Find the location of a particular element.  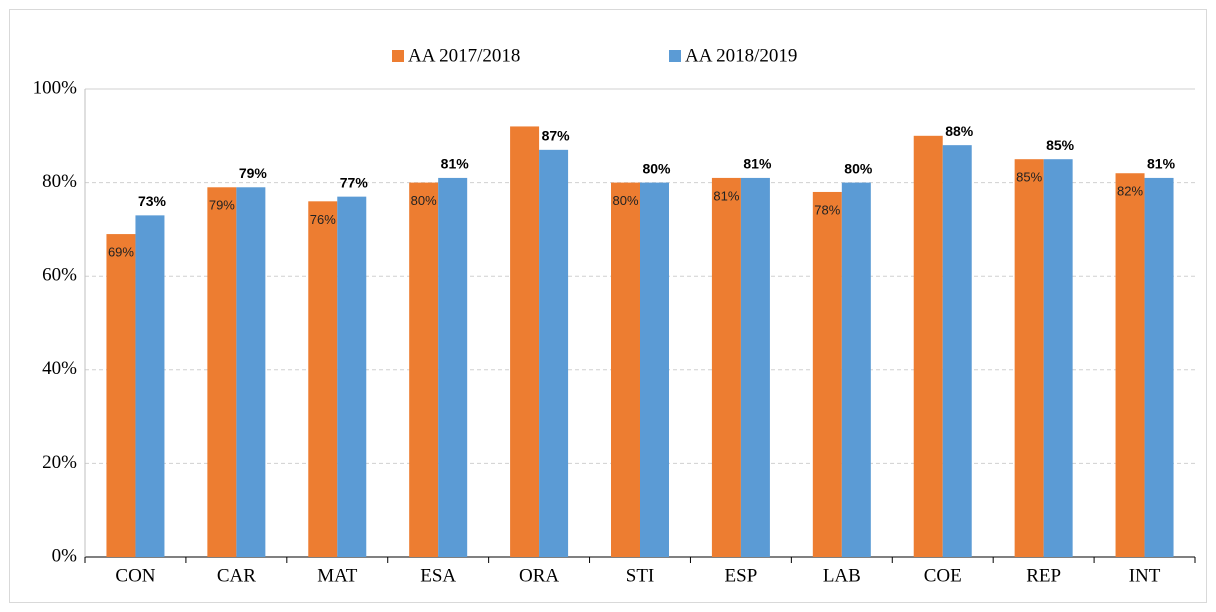

x-tick-label: REP is located at coordinates (1043, 575).